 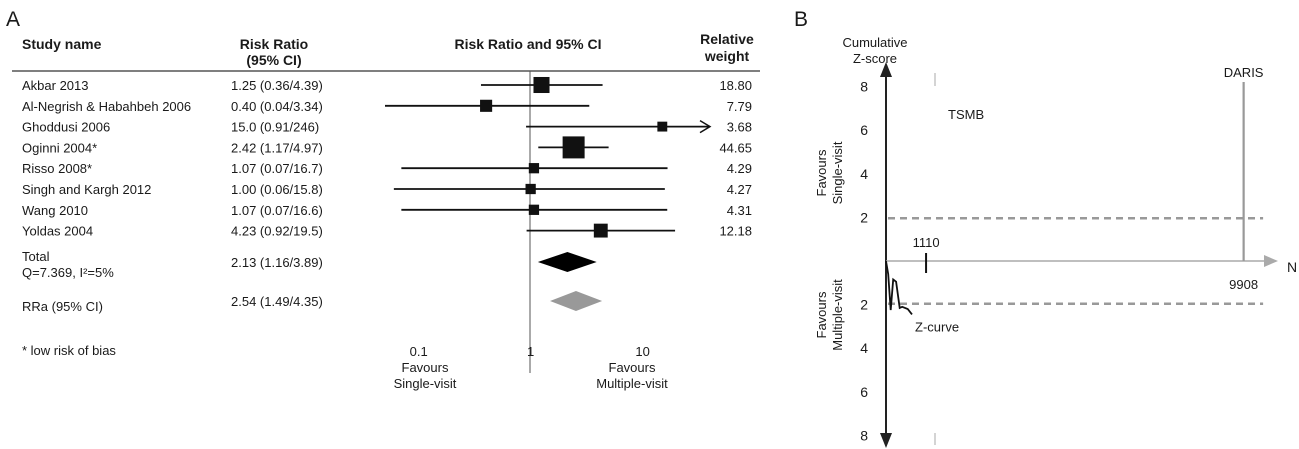 I want to click on x-tick-label: 1, so click(x=530, y=351).